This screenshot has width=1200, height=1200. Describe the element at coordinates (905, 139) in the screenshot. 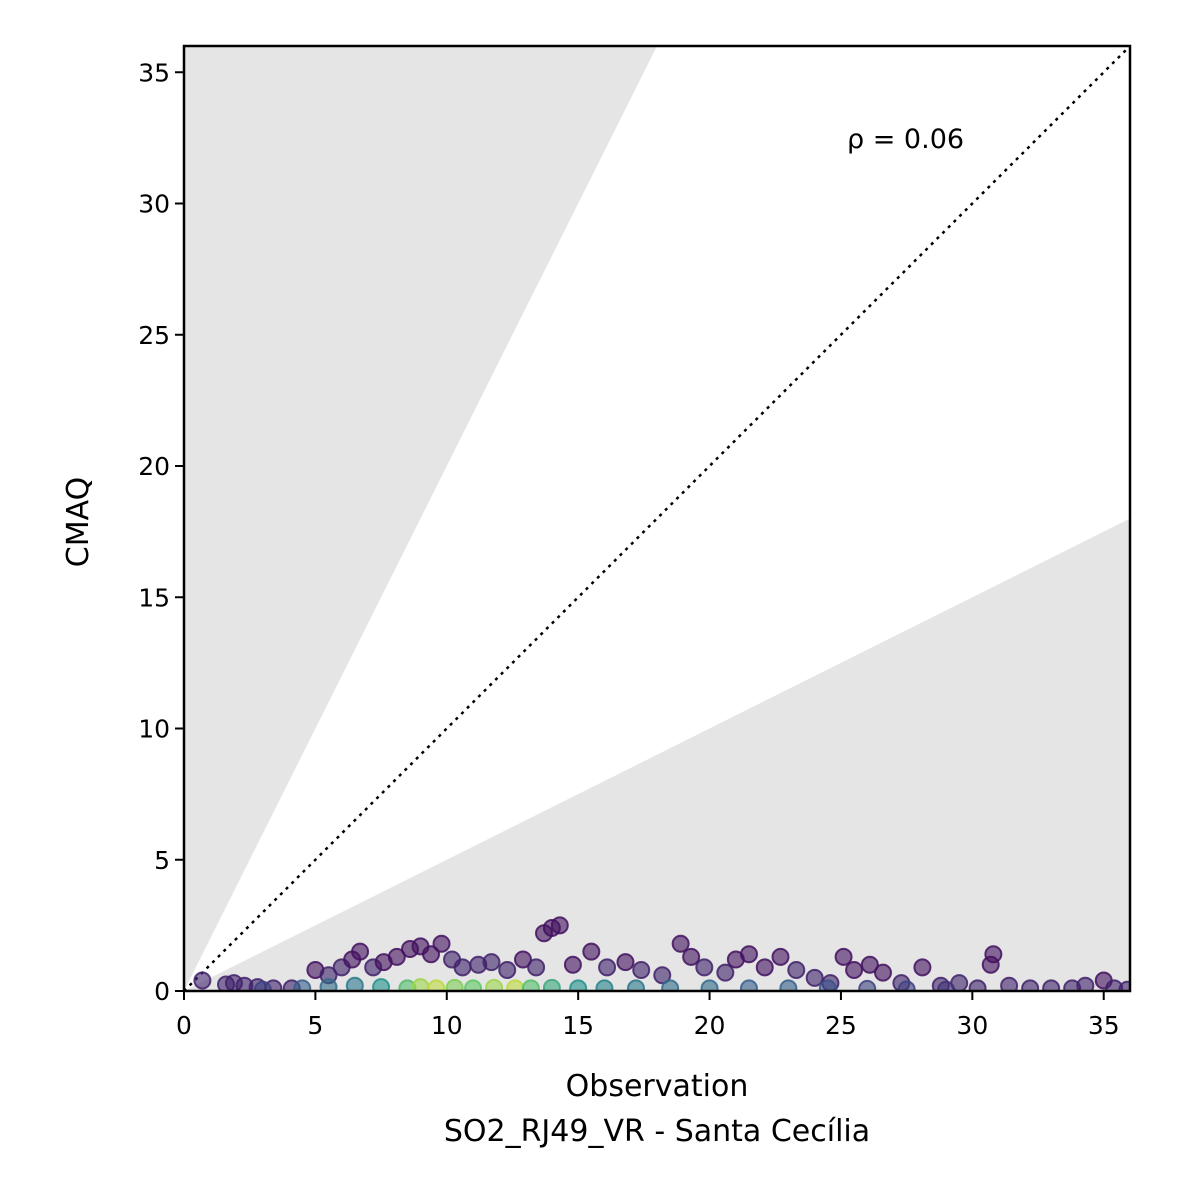

I see `annotation-rho: ρ = 0.06` at that location.